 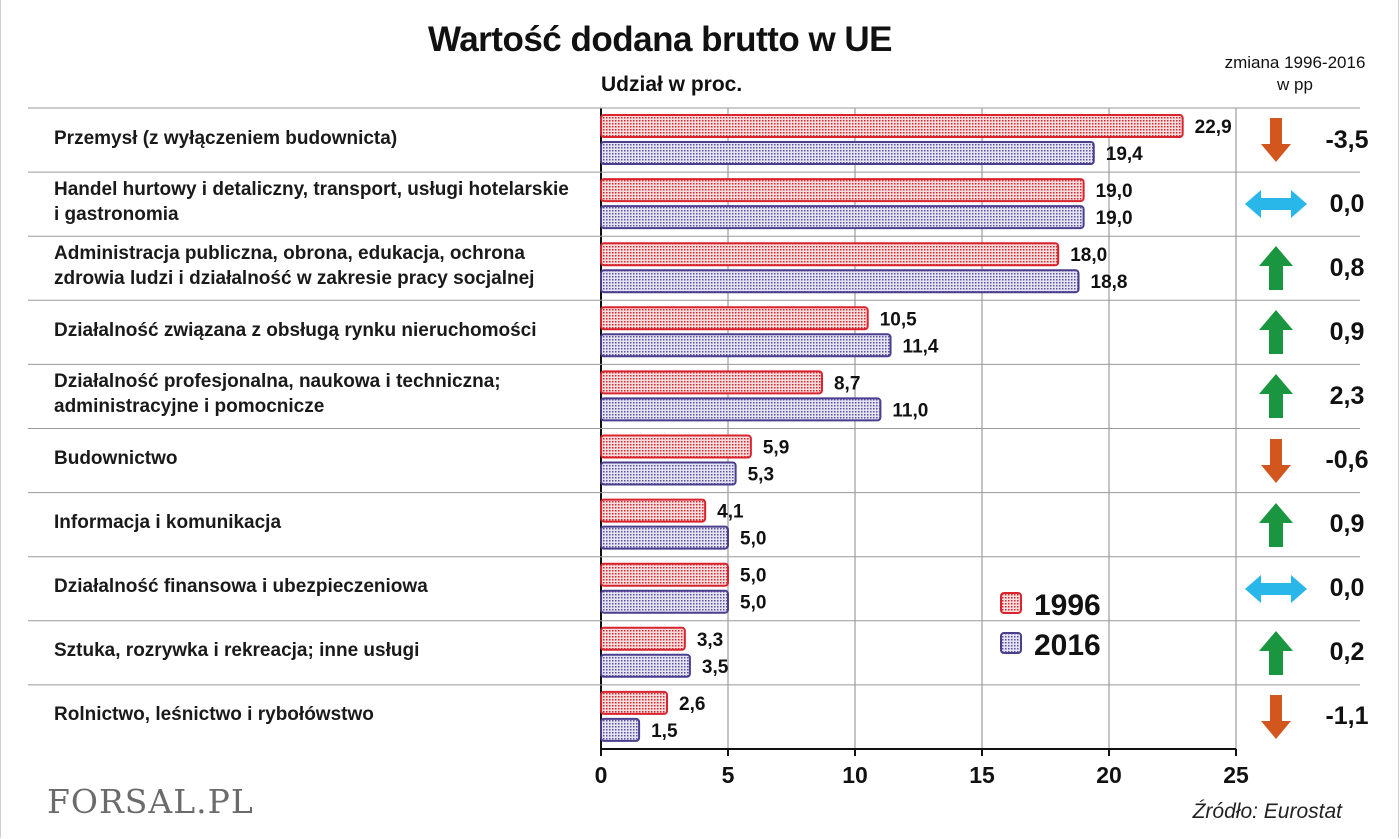 I want to click on category-label-line: administracyjne i pomocnicze, so click(x=189, y=407).